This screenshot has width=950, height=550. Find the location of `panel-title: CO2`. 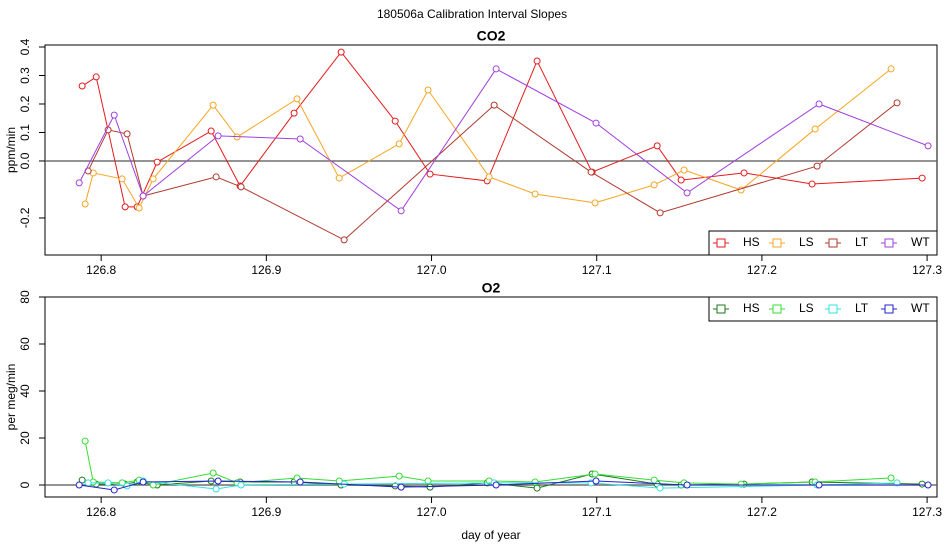

panel-title: CO2 is located at coordinates (491, 36).